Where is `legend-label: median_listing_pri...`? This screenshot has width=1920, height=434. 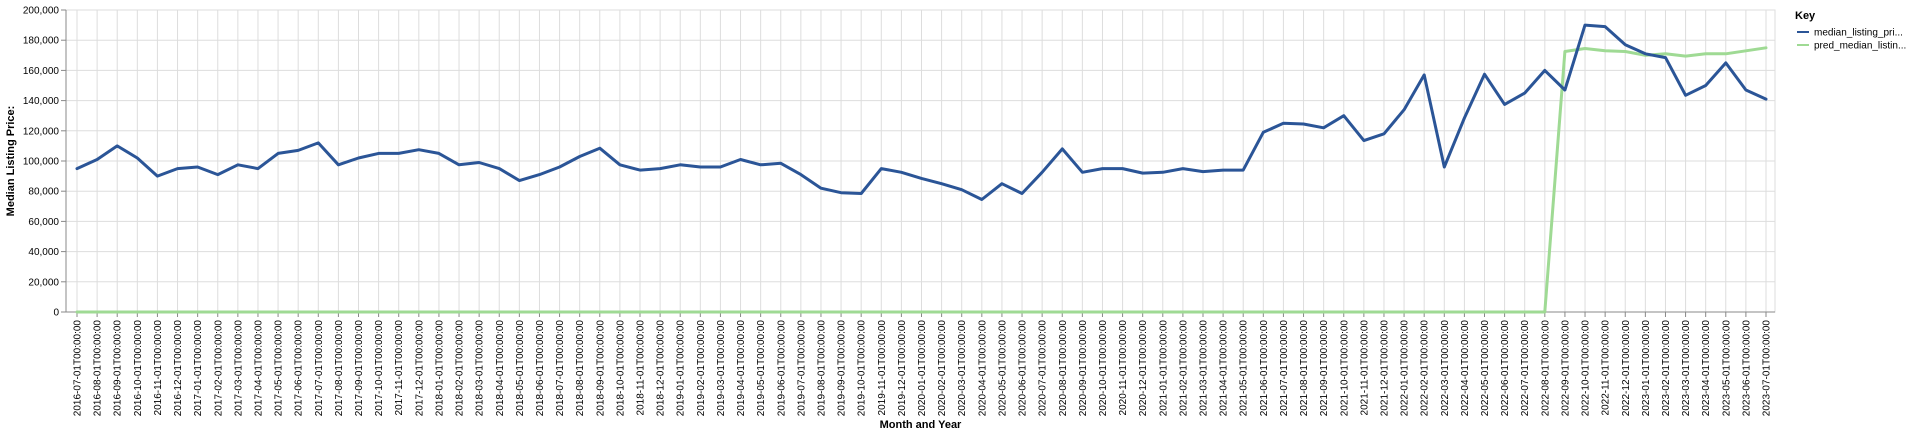
legend-label: median_listing_pri... is located at coordinates (1858, 33).